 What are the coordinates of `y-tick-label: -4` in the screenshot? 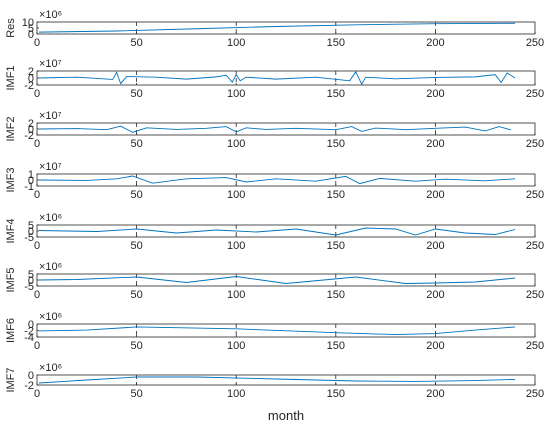 It's located at (29, 338).